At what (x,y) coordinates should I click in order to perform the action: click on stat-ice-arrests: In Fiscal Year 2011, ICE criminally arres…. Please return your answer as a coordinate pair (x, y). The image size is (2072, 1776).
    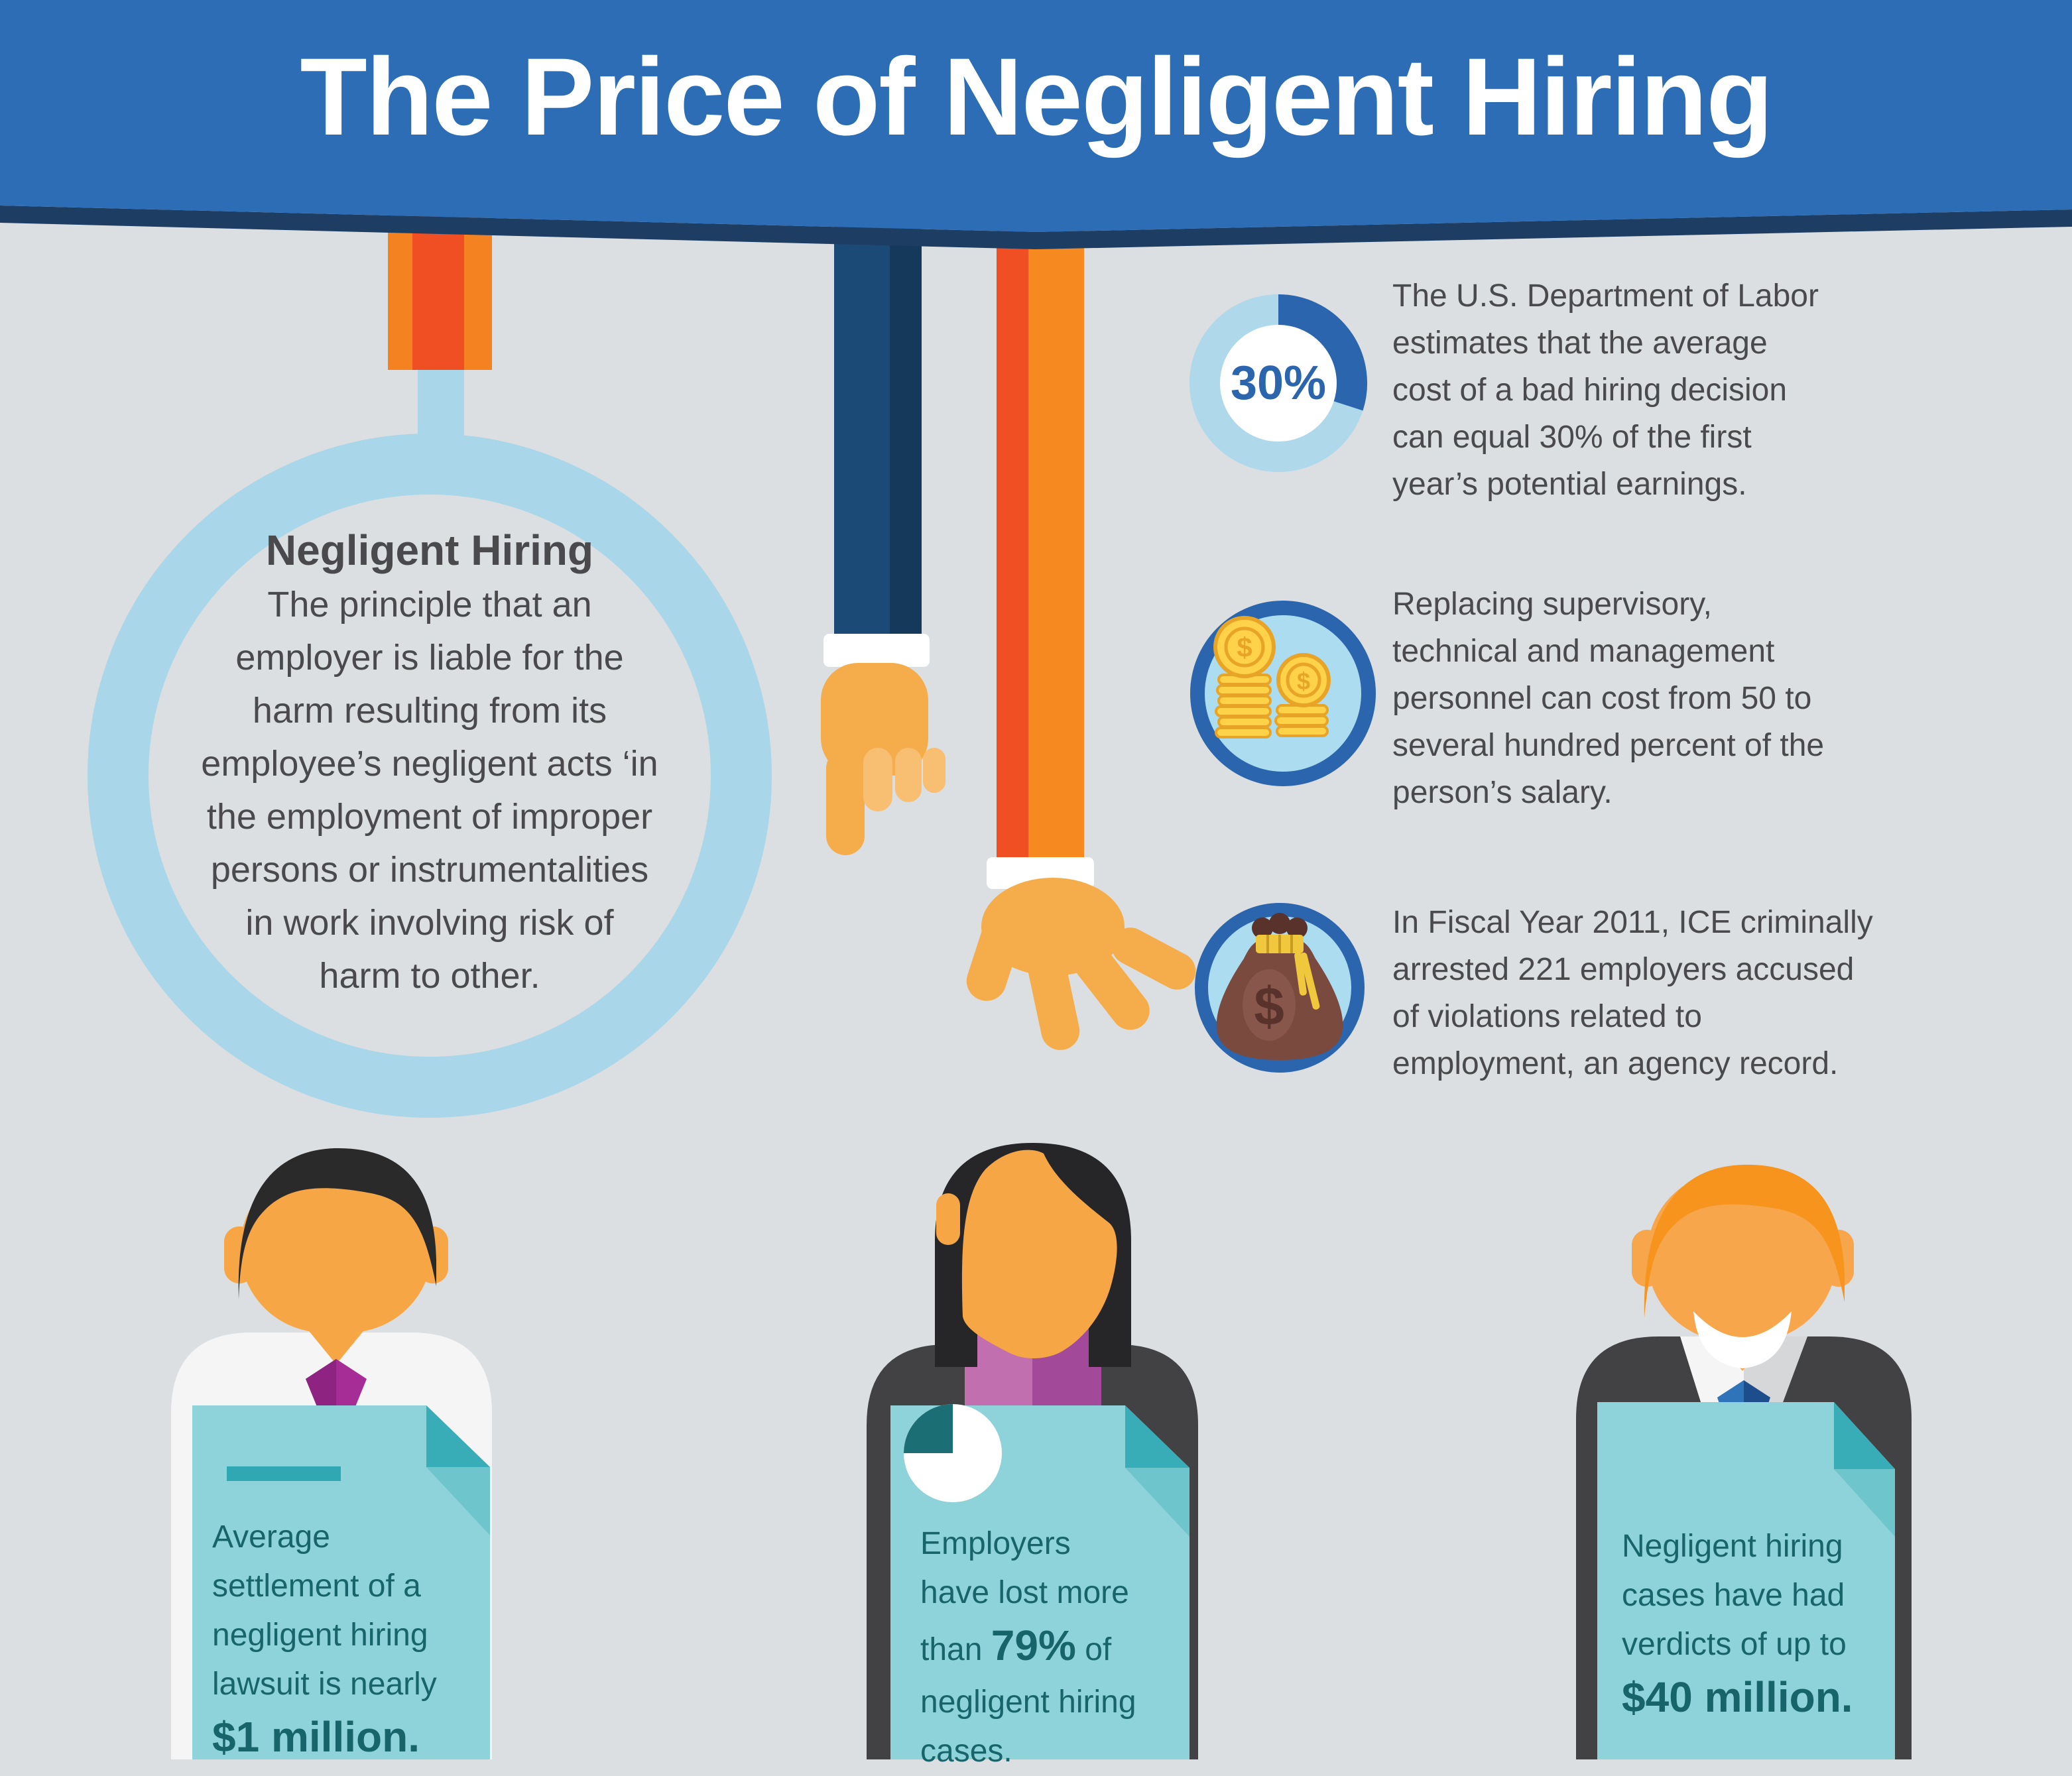
    Looking at the image, I should click on (1632, 993).